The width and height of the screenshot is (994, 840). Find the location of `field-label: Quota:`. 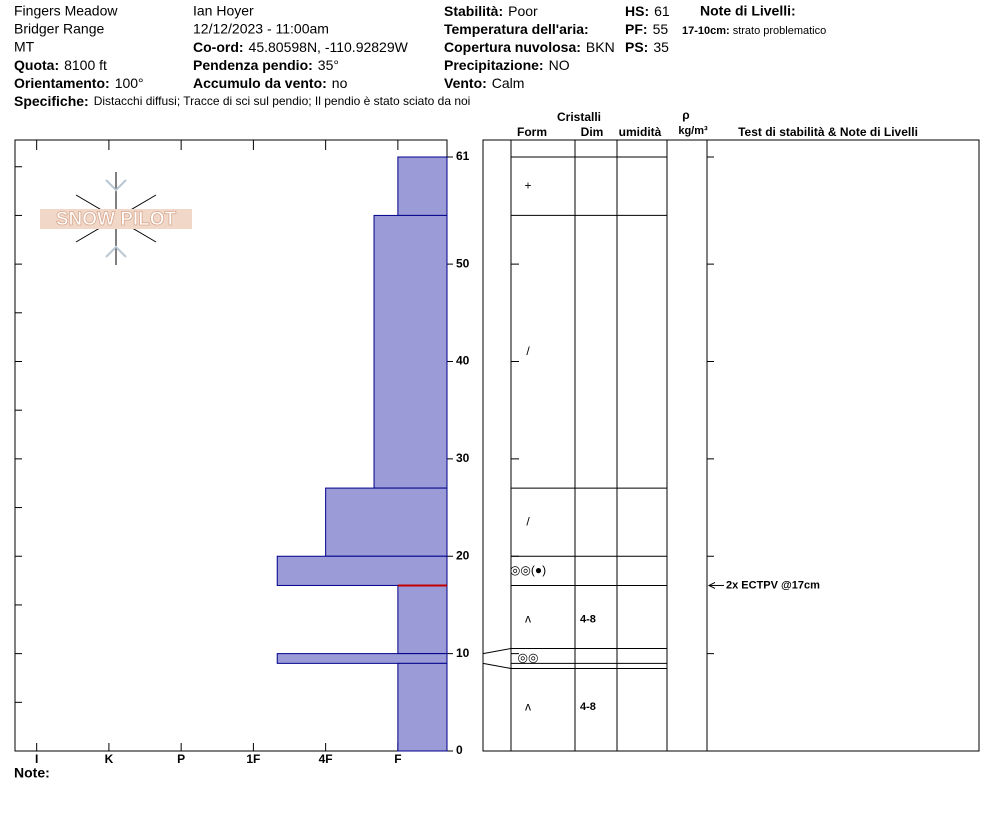

field-label: Quota: is located at coordinates (36, 65).